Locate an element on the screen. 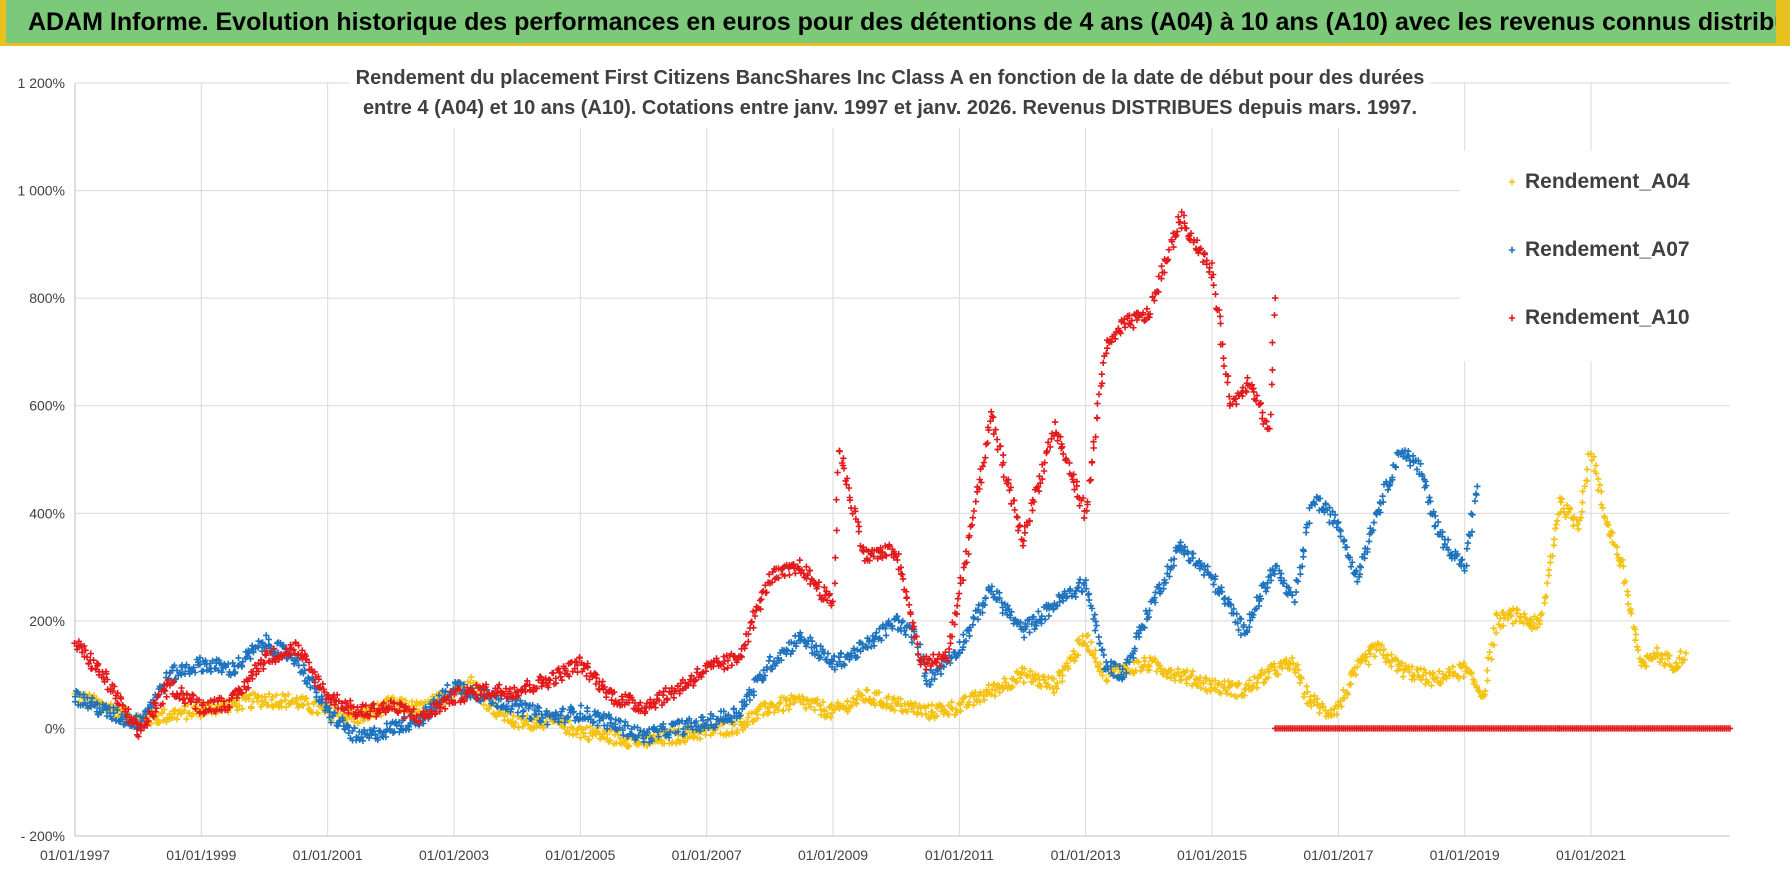 The height and width of the screenshot is (886, 1790). y-tick-label: 800% is located at coordinates (47, 298).